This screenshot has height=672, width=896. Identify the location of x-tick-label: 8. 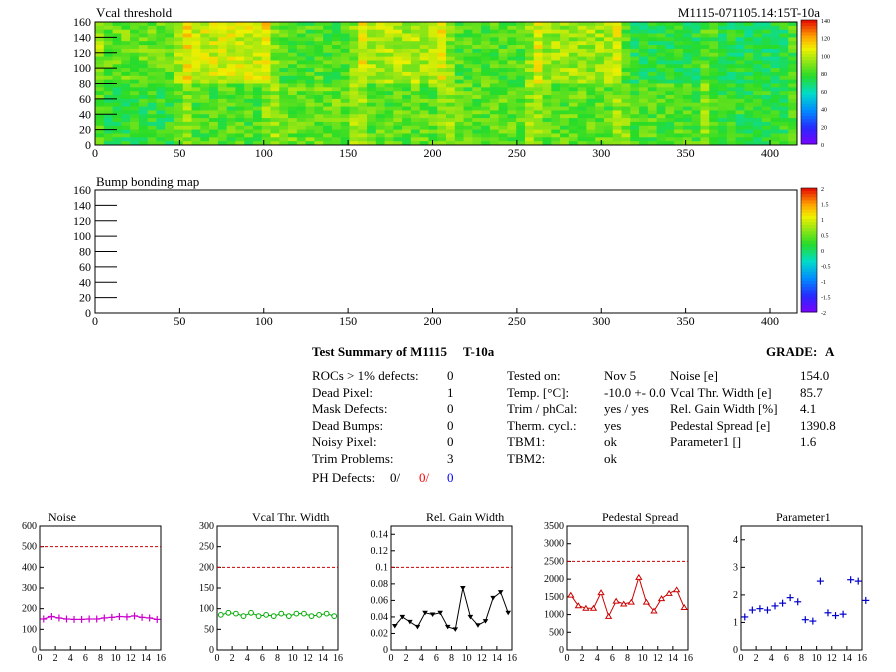
(451, 658).